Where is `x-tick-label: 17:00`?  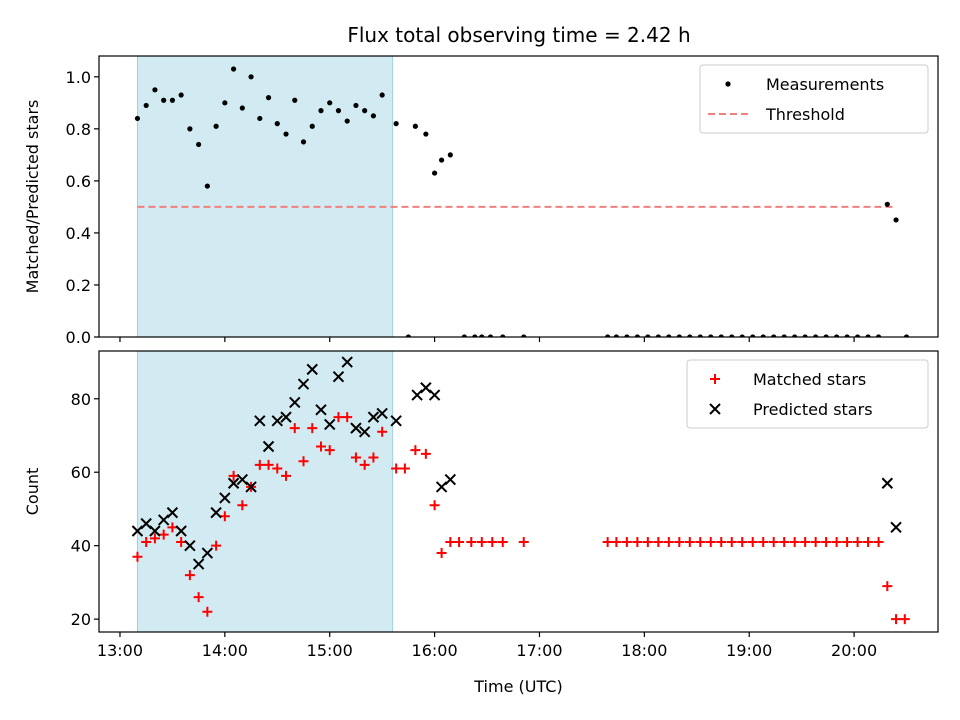
x-tick-label: 17:00 is located at coordinates (539, 650).